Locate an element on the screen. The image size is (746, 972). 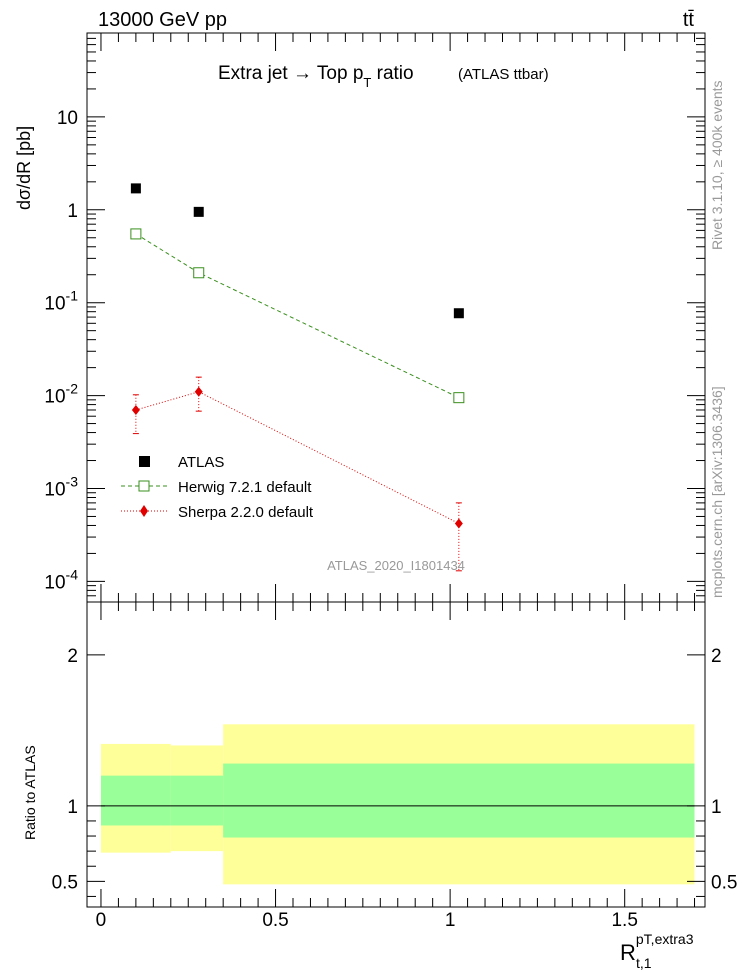
herwig-series is located at coordinates (297, 316).